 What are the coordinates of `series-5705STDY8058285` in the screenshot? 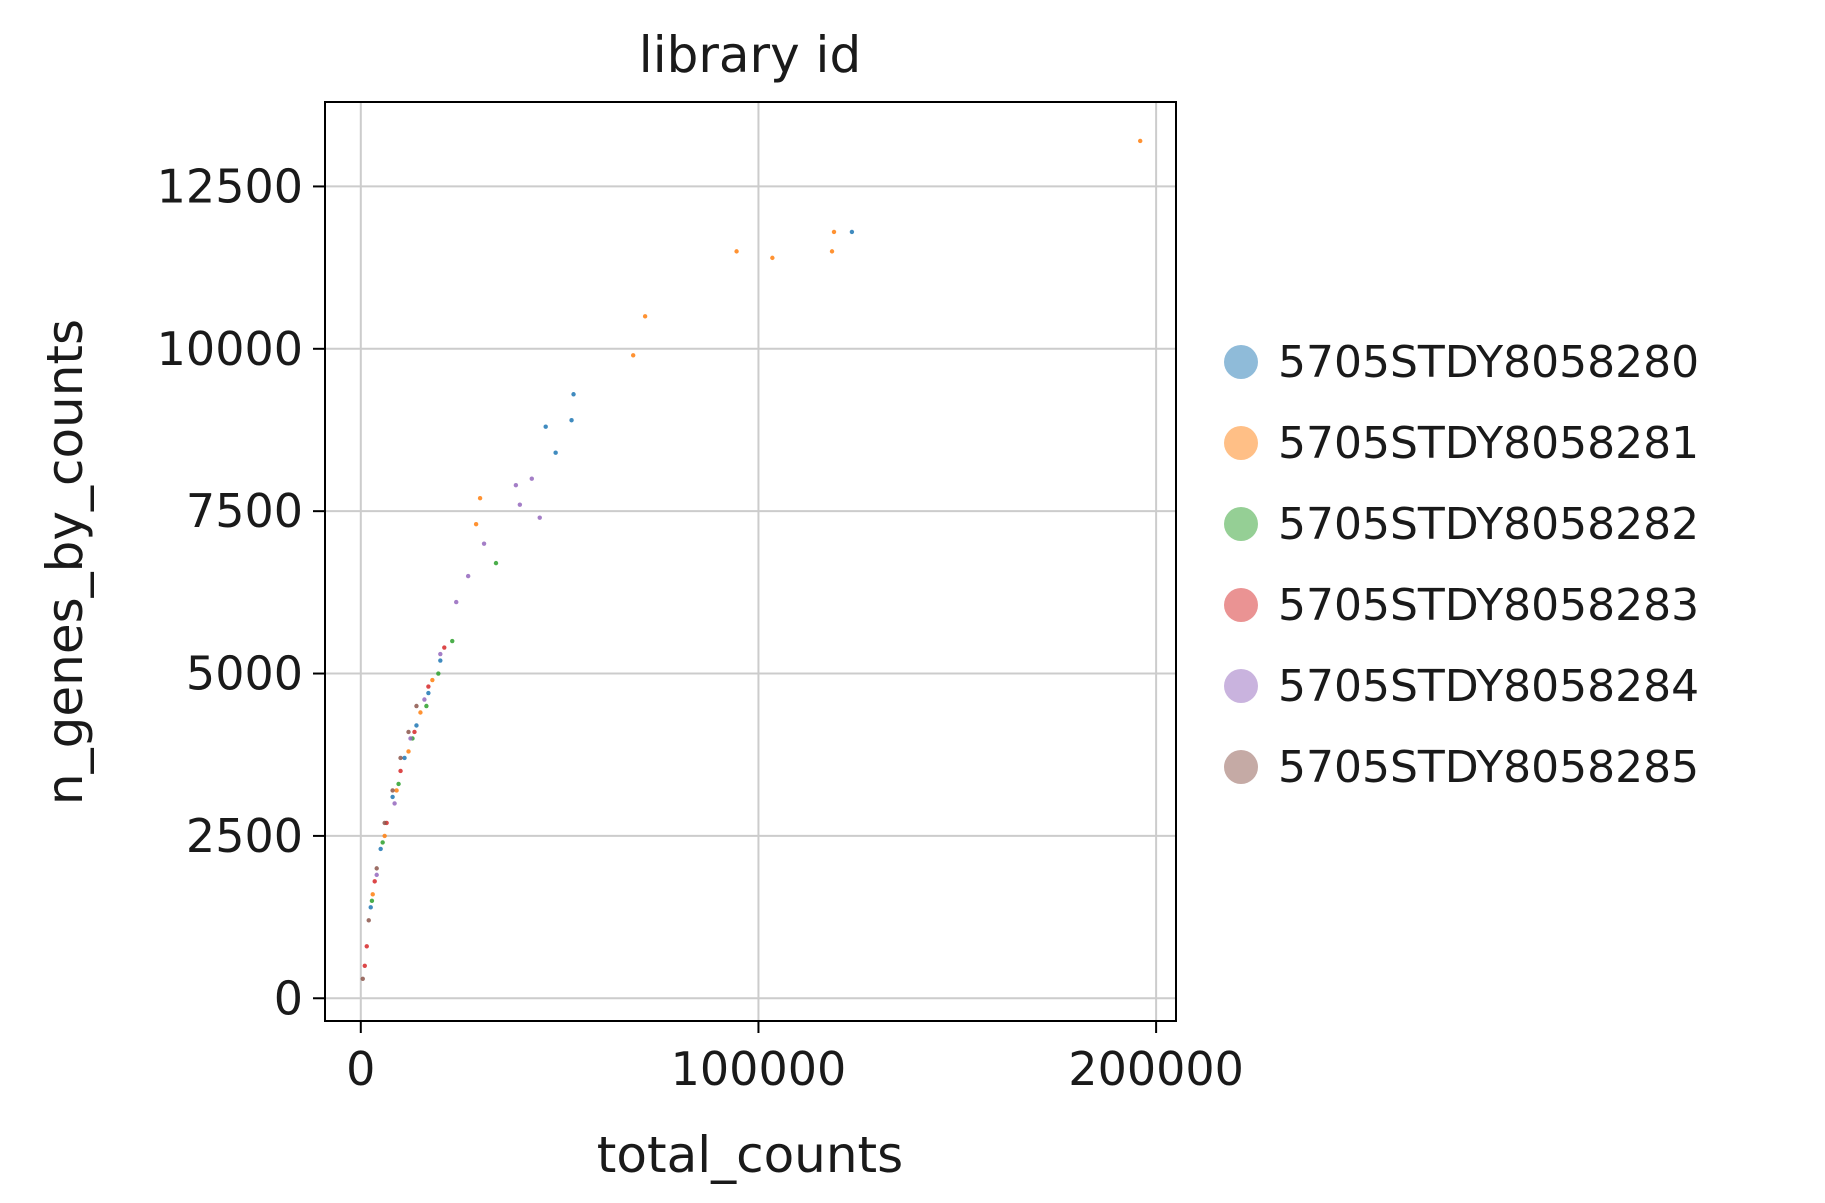 It's located at (389, 842).